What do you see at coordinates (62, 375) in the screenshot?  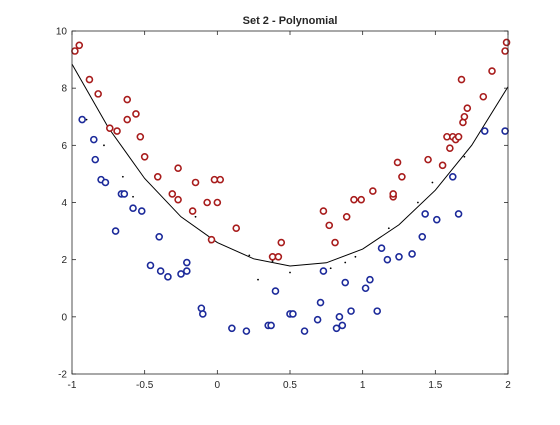 I see `y-tick-label: -2` at bounding box center [62, 375].